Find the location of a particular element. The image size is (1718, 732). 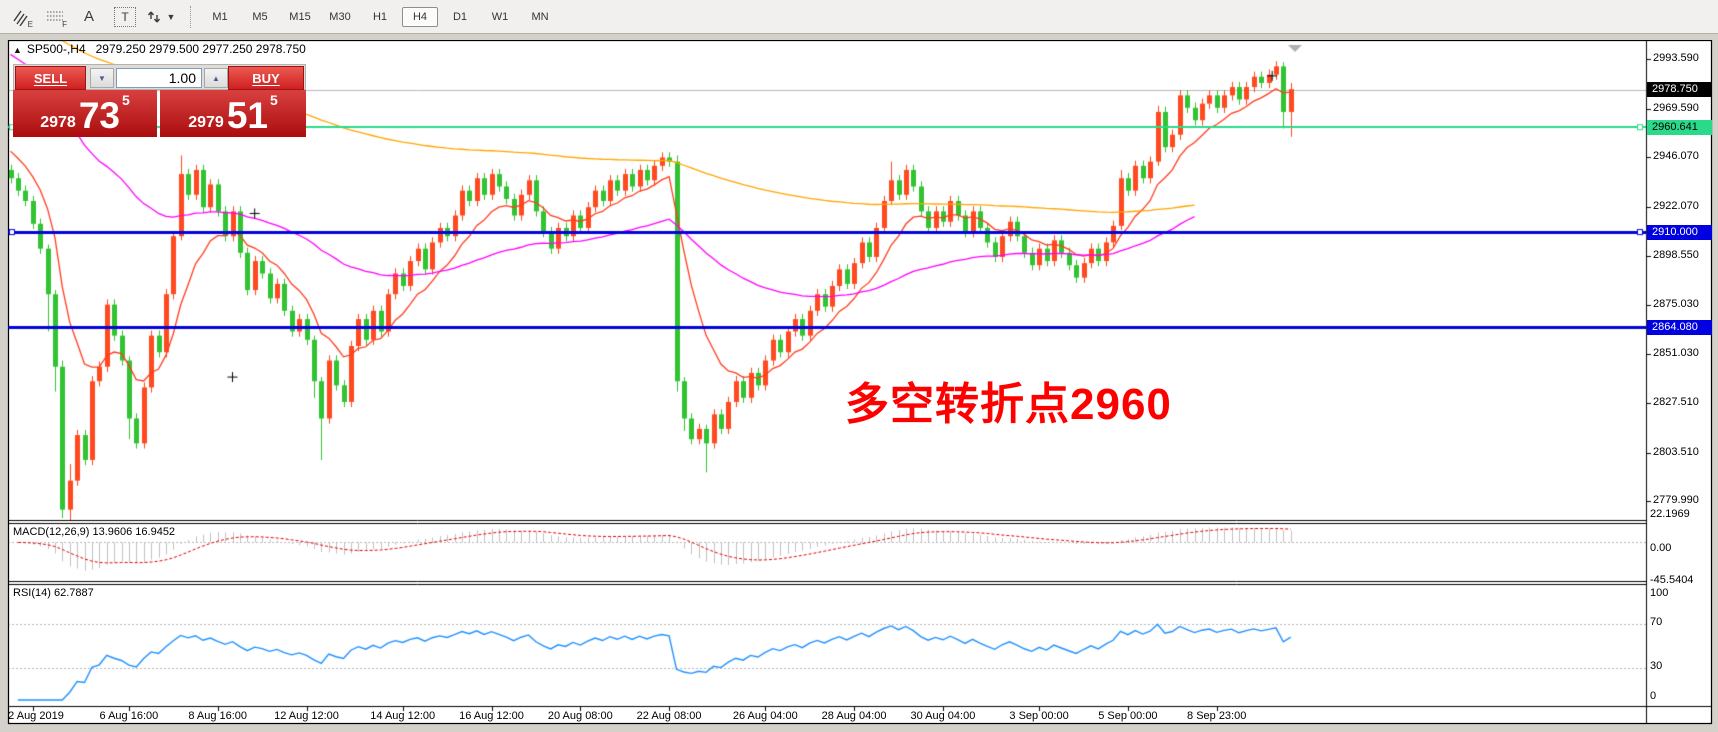

time-axis-label: 2 Aug 2019 is located at coordinates (36, 716).